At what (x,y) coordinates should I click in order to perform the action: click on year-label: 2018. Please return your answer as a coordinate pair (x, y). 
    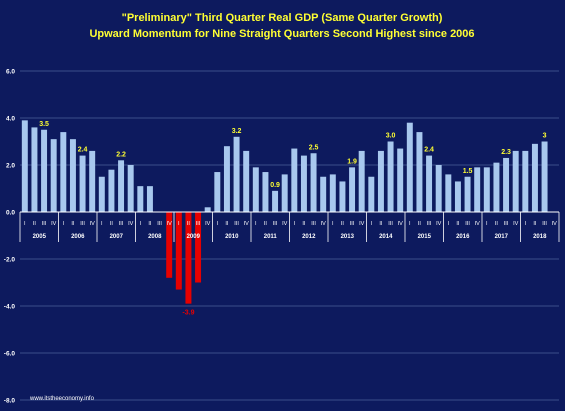
    Looking at the image, I should click on (540, 237).